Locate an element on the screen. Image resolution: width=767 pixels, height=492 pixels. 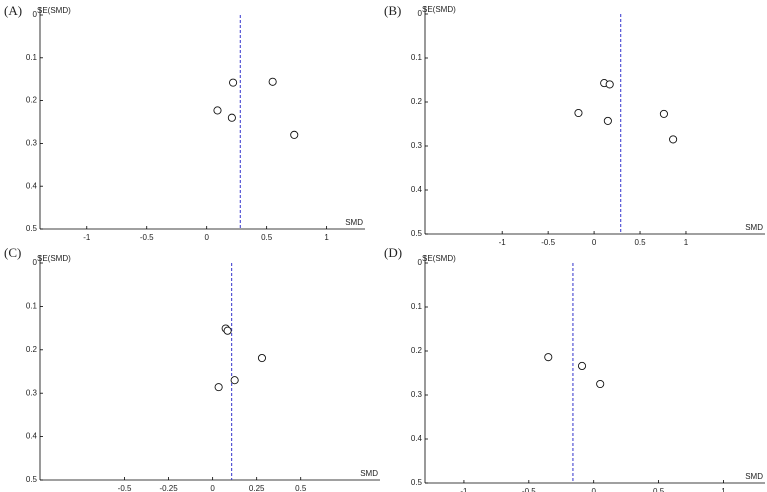
panel-label: (C) is located at coordinates (12, 252).